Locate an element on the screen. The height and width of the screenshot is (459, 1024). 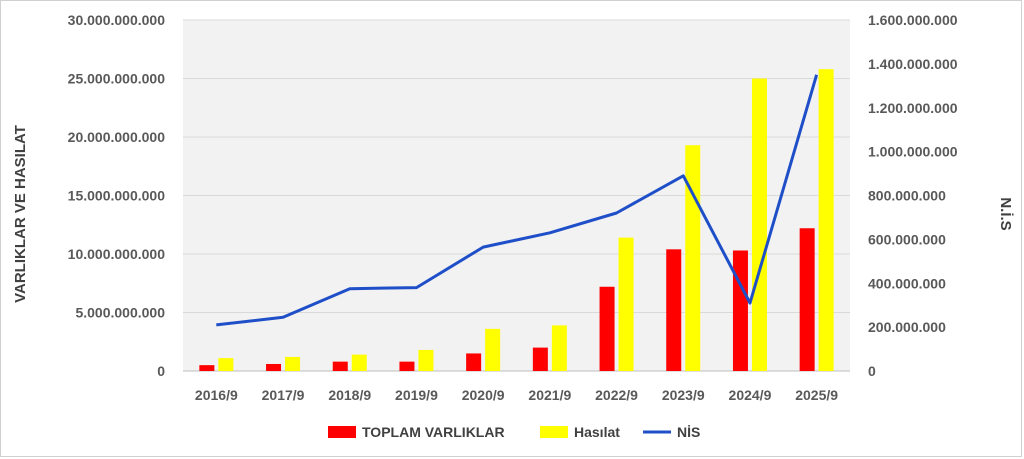
right-tick-label: 400.000.000 is located at coordinates (907, 283).